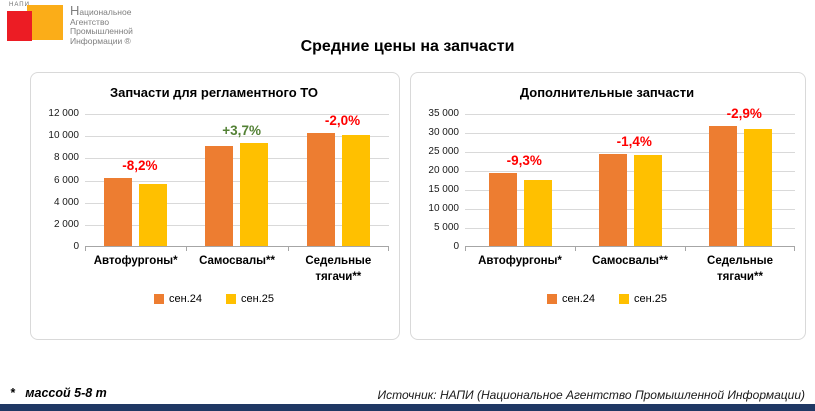  Describe the element at coordinates (443, 151) in the screenshot. I see `y-tick-label: 25 000` at that location.